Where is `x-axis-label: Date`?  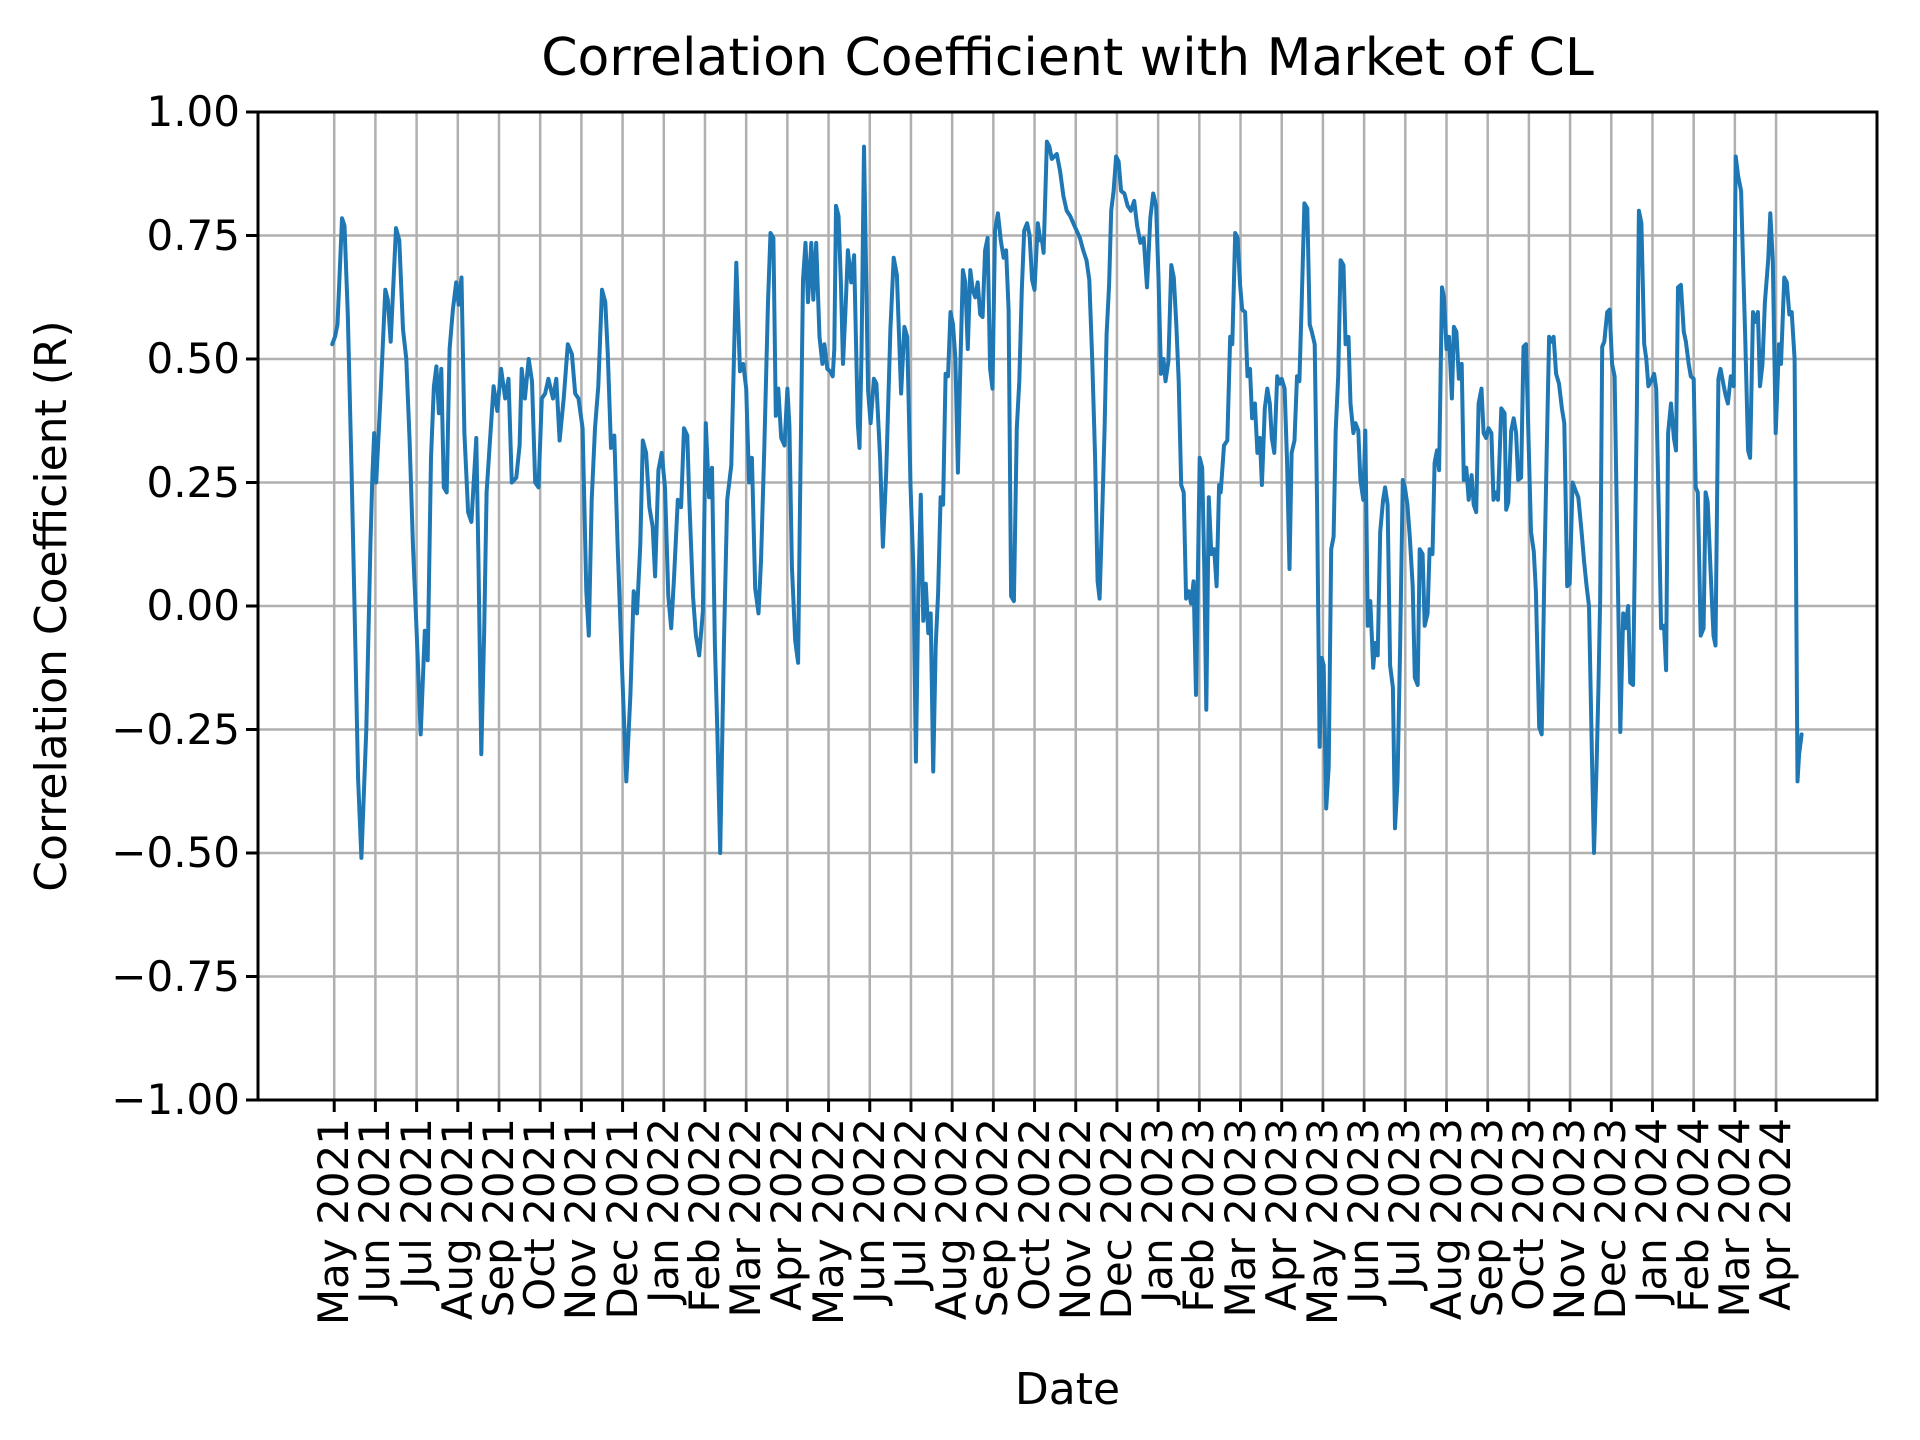
x-axis-label: Date is located at coordinates (1067, 1389).